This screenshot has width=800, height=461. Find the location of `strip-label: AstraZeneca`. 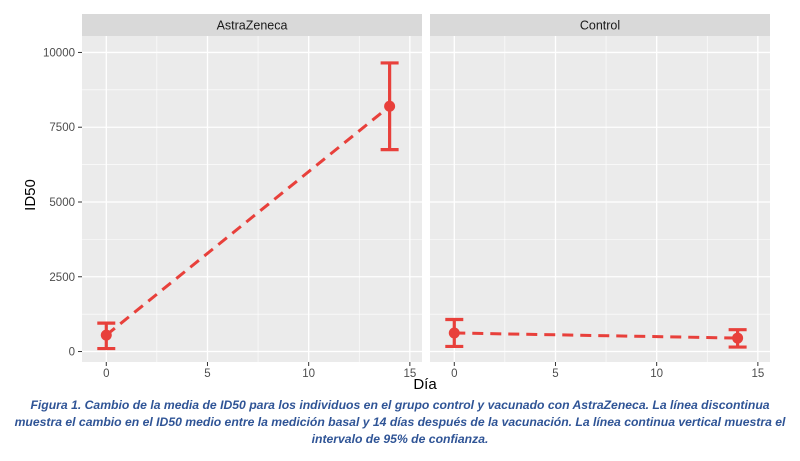

strip-label: AstraZeneca is located at coordinates (252, 26).